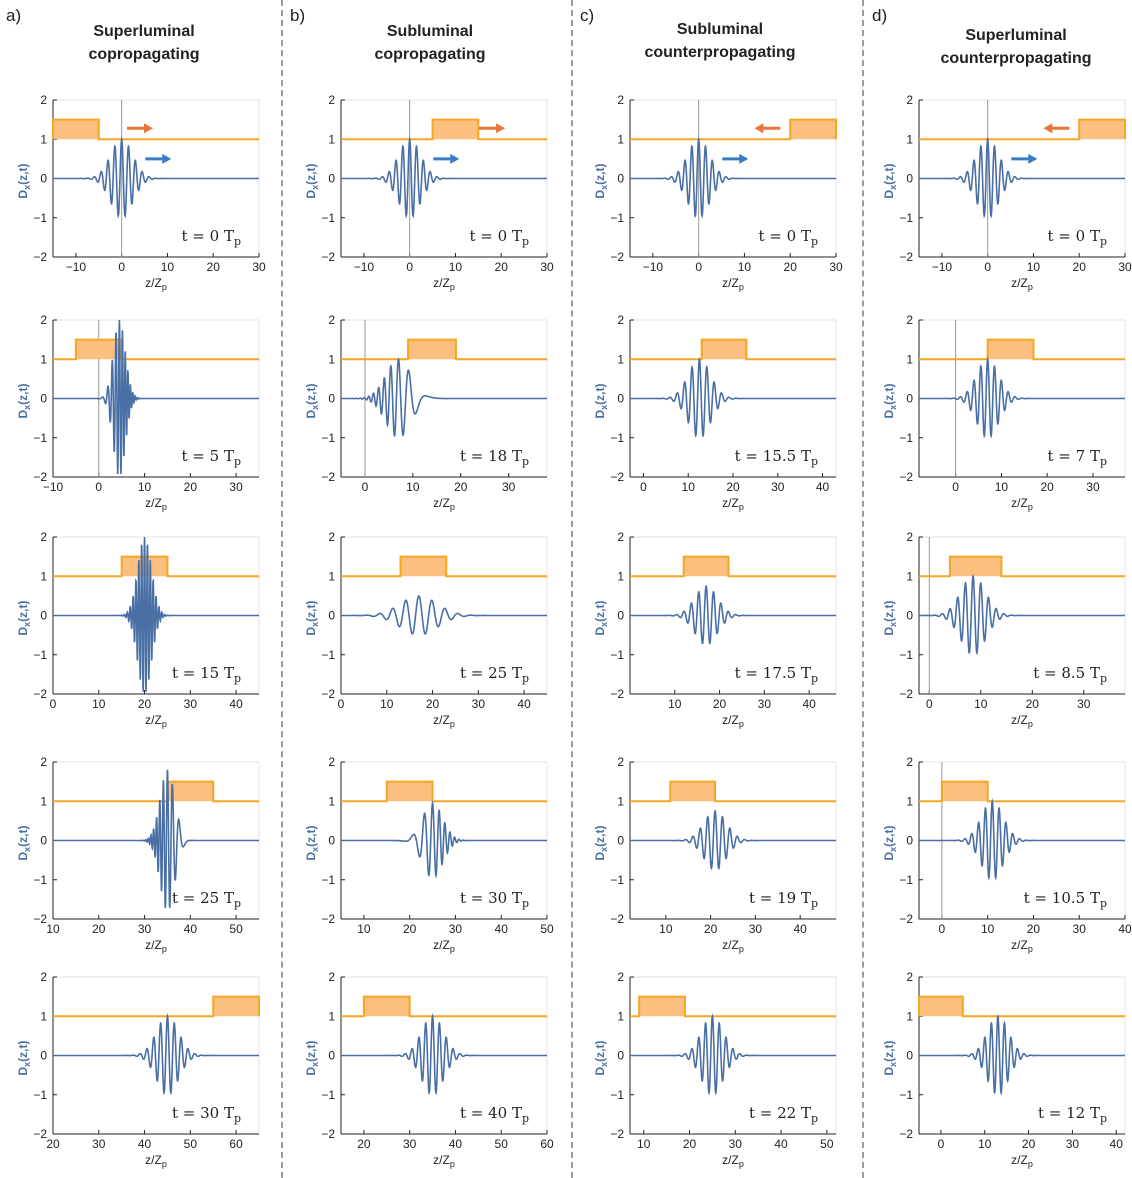 The width and height of the screenshot is (1132, 1178). Describe the element at coordinates (212, 457) in the screenshot. I see `time-label: t = 5 Tp` at that location.